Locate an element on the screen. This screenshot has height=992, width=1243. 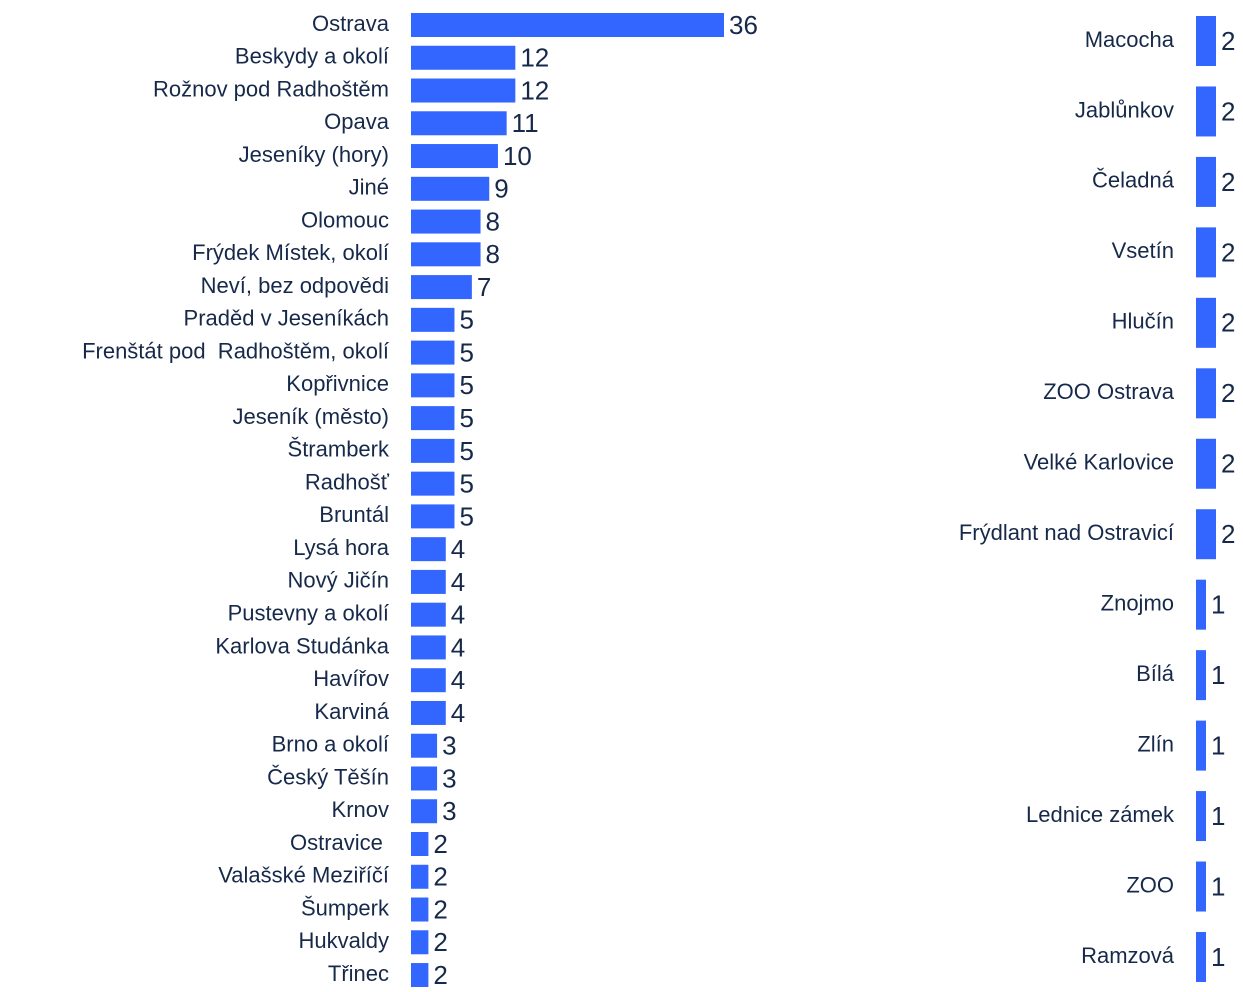
category-label: Opava is located at coordinates (357, 121).